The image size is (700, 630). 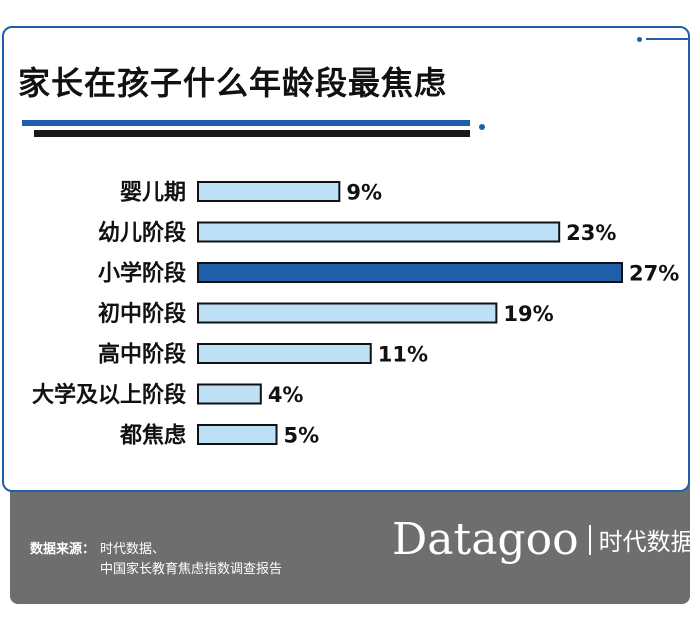 I want to click on category-label: 高中阶段, so click(x=142, y=355).